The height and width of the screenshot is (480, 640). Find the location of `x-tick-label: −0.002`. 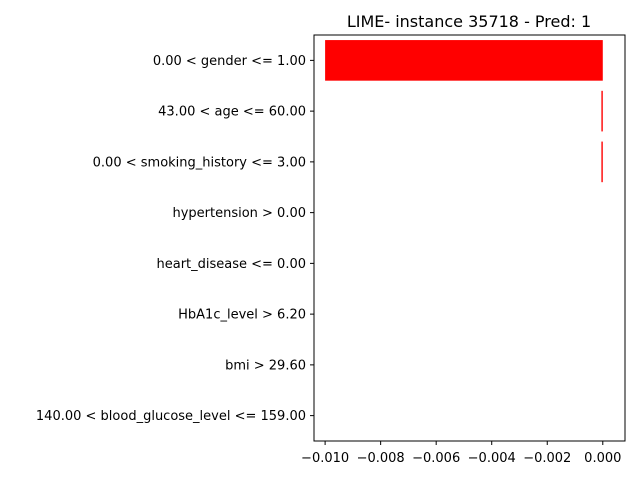

x-tick-label: −0.002 is located at coordinates (547, 458).